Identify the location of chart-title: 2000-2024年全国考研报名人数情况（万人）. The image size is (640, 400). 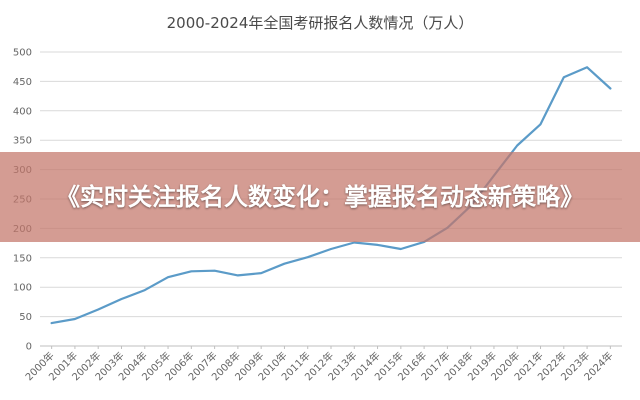
(320, 23).